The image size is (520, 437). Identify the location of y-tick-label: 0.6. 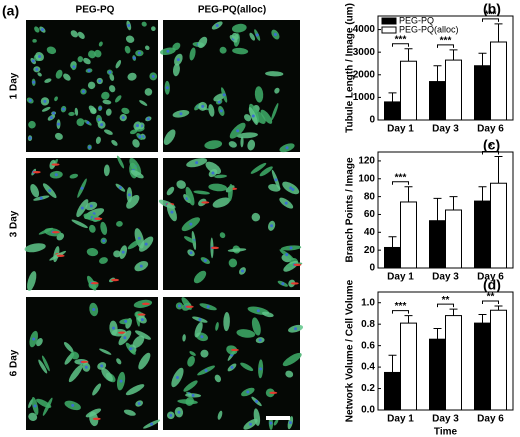
(368, 345).